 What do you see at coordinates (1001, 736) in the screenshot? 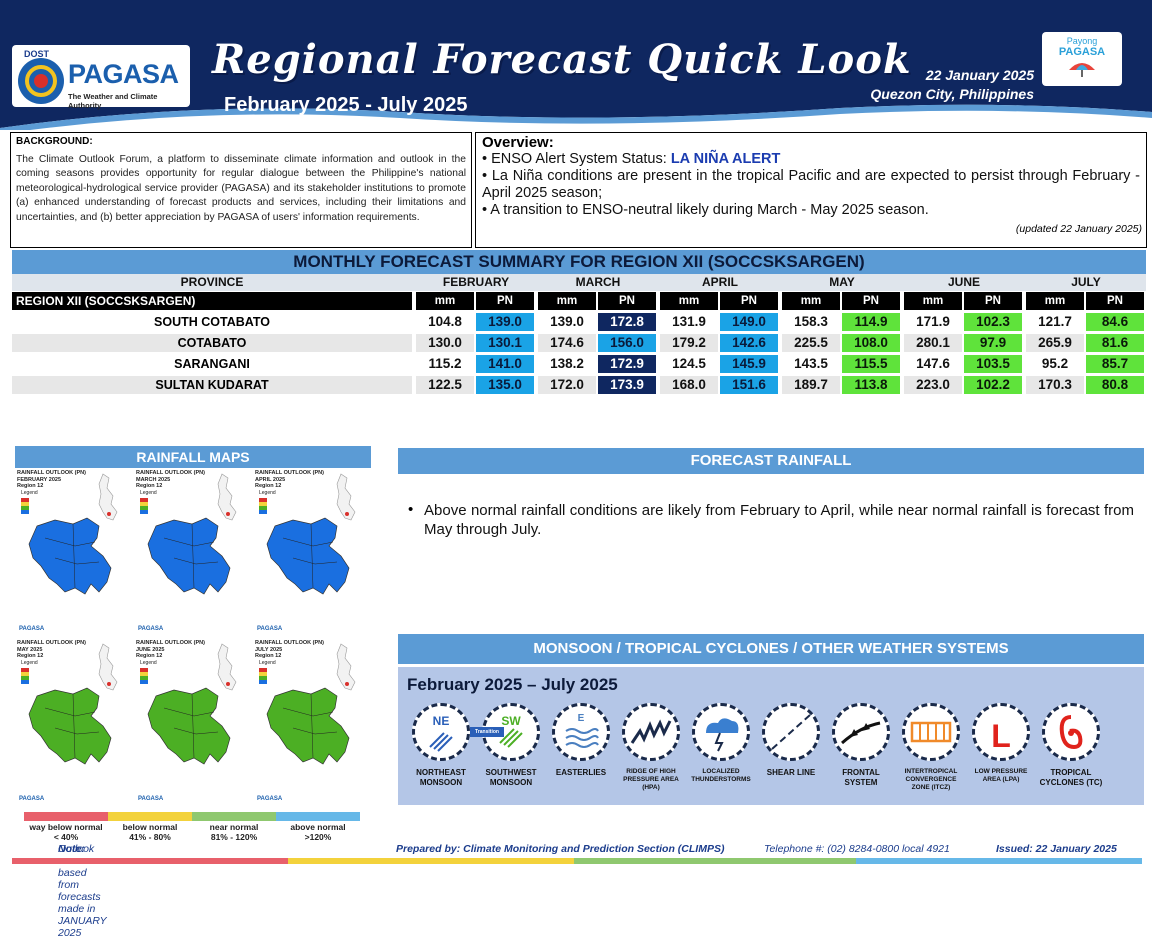
I see `svg-text: L` at bounding box center [1001, 736].